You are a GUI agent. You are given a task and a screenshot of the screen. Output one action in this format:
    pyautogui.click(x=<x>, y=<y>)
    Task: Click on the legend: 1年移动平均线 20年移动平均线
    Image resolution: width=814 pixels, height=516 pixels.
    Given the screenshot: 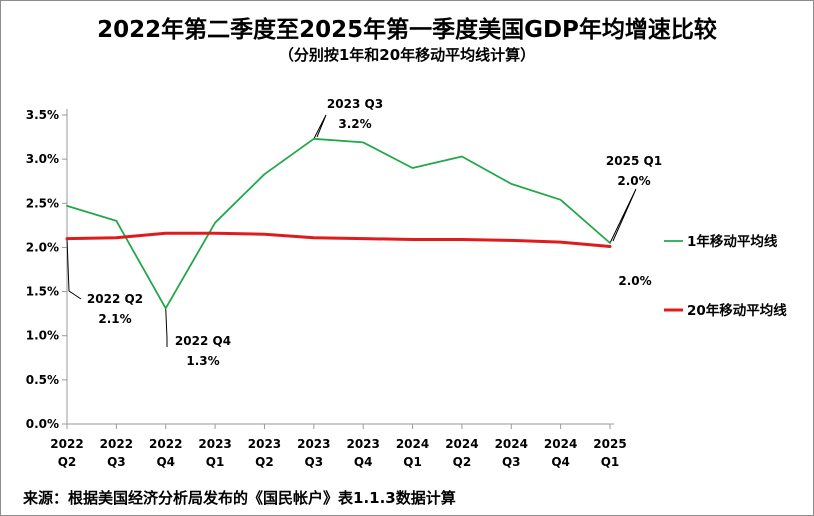 What is the action you would take?
    pyautogui.click(x=725, y=276)
    